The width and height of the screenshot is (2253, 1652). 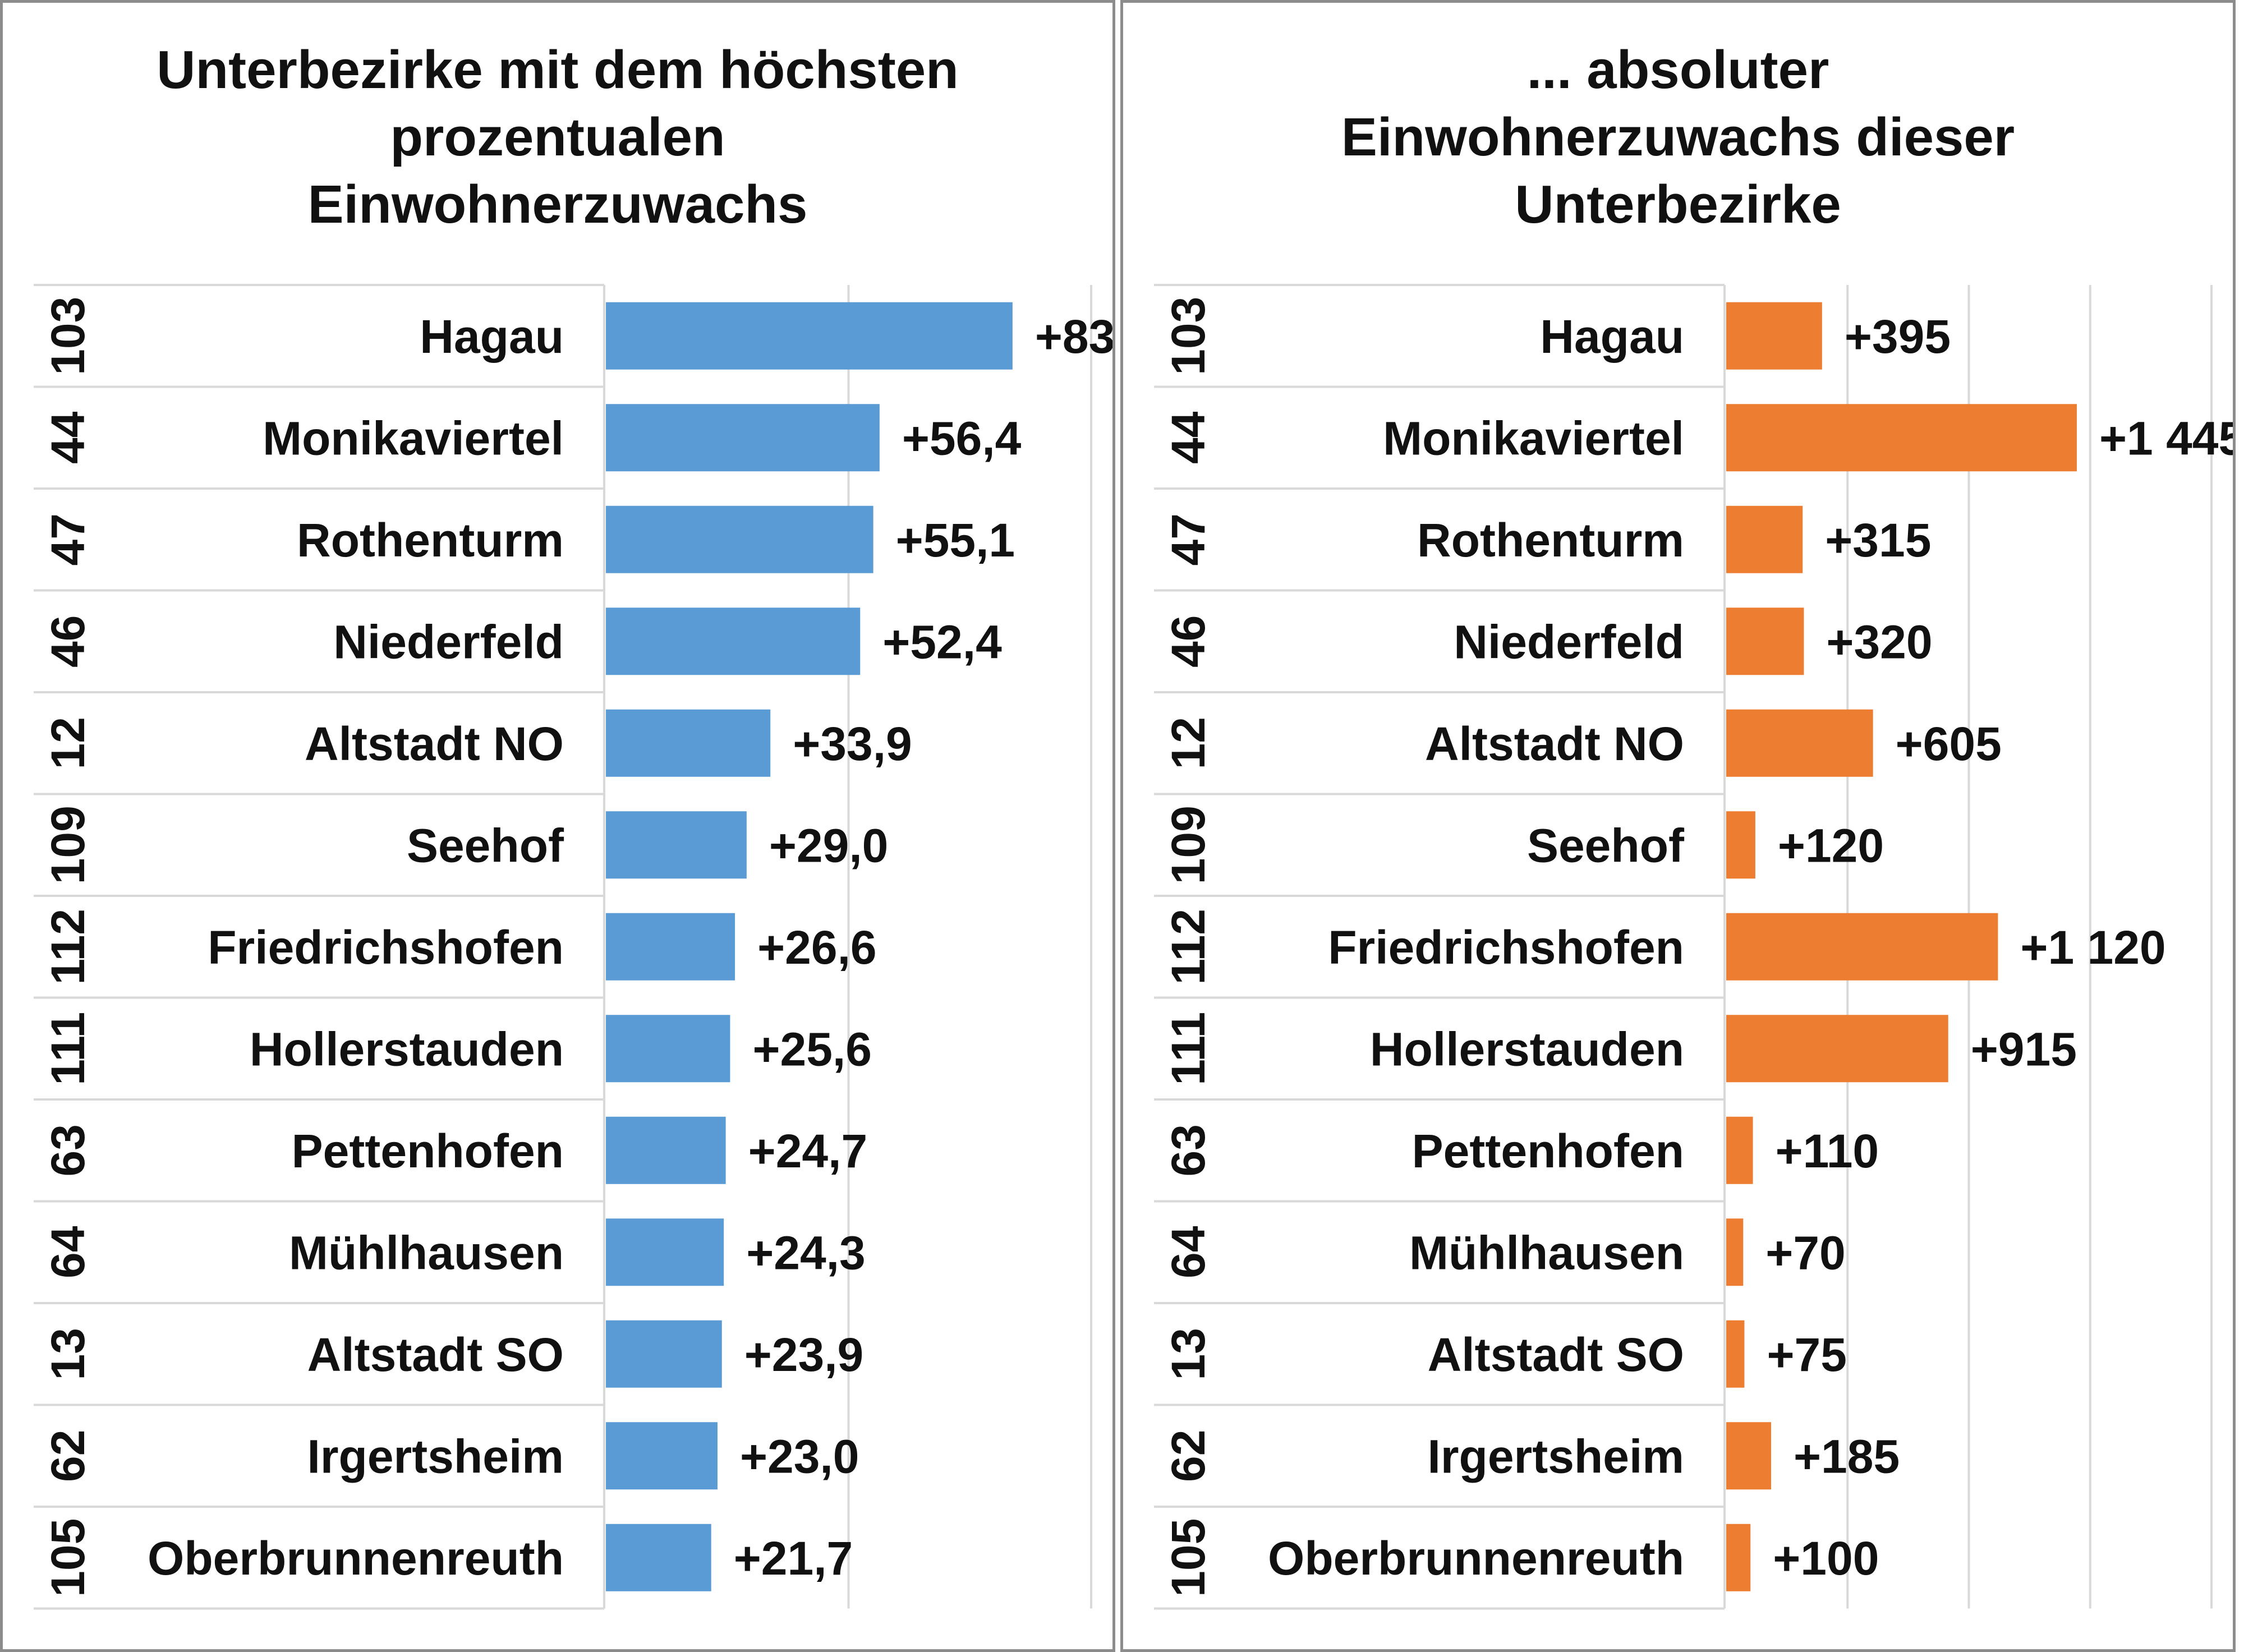 What do you see at coordinates (1879, 641) in the screenshot?
I see `data-label: +320` at bounding box center [1879, 641].